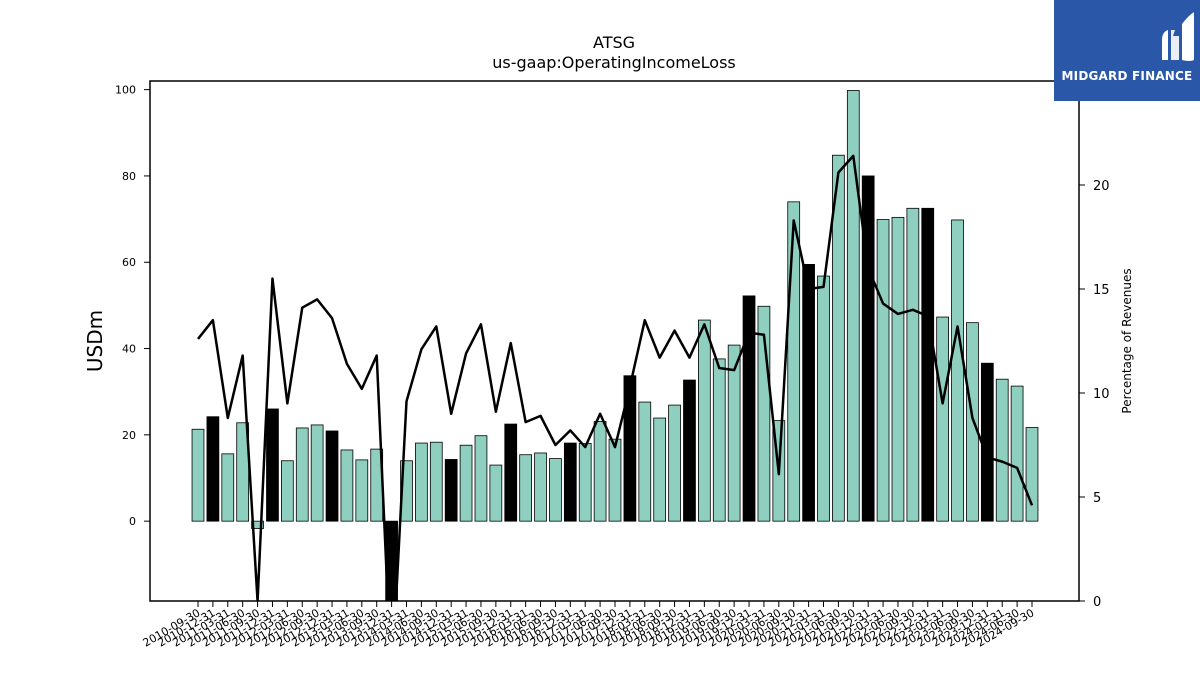 The height and width of the screenshot is (675, 1200). I want to click on y2-tick-label: 0, so click(1097, 602).